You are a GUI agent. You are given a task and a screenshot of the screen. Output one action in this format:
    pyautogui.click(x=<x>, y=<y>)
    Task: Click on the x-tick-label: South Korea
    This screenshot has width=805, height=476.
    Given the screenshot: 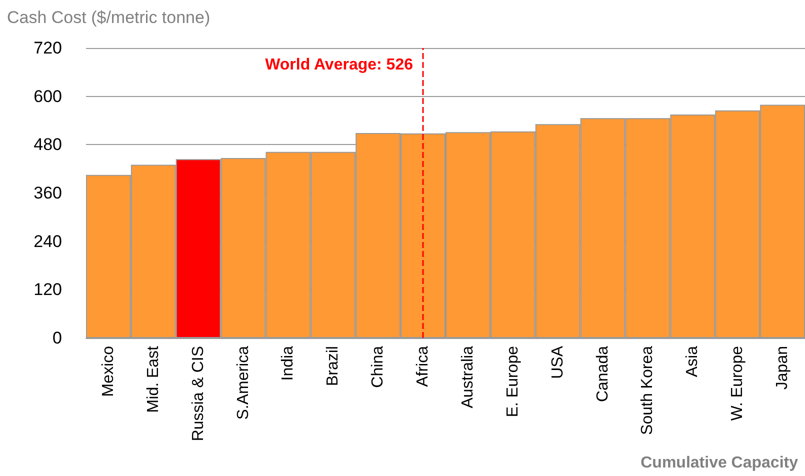 What is the action you would take?
    pyautogui.click(x=647, y=390)
    